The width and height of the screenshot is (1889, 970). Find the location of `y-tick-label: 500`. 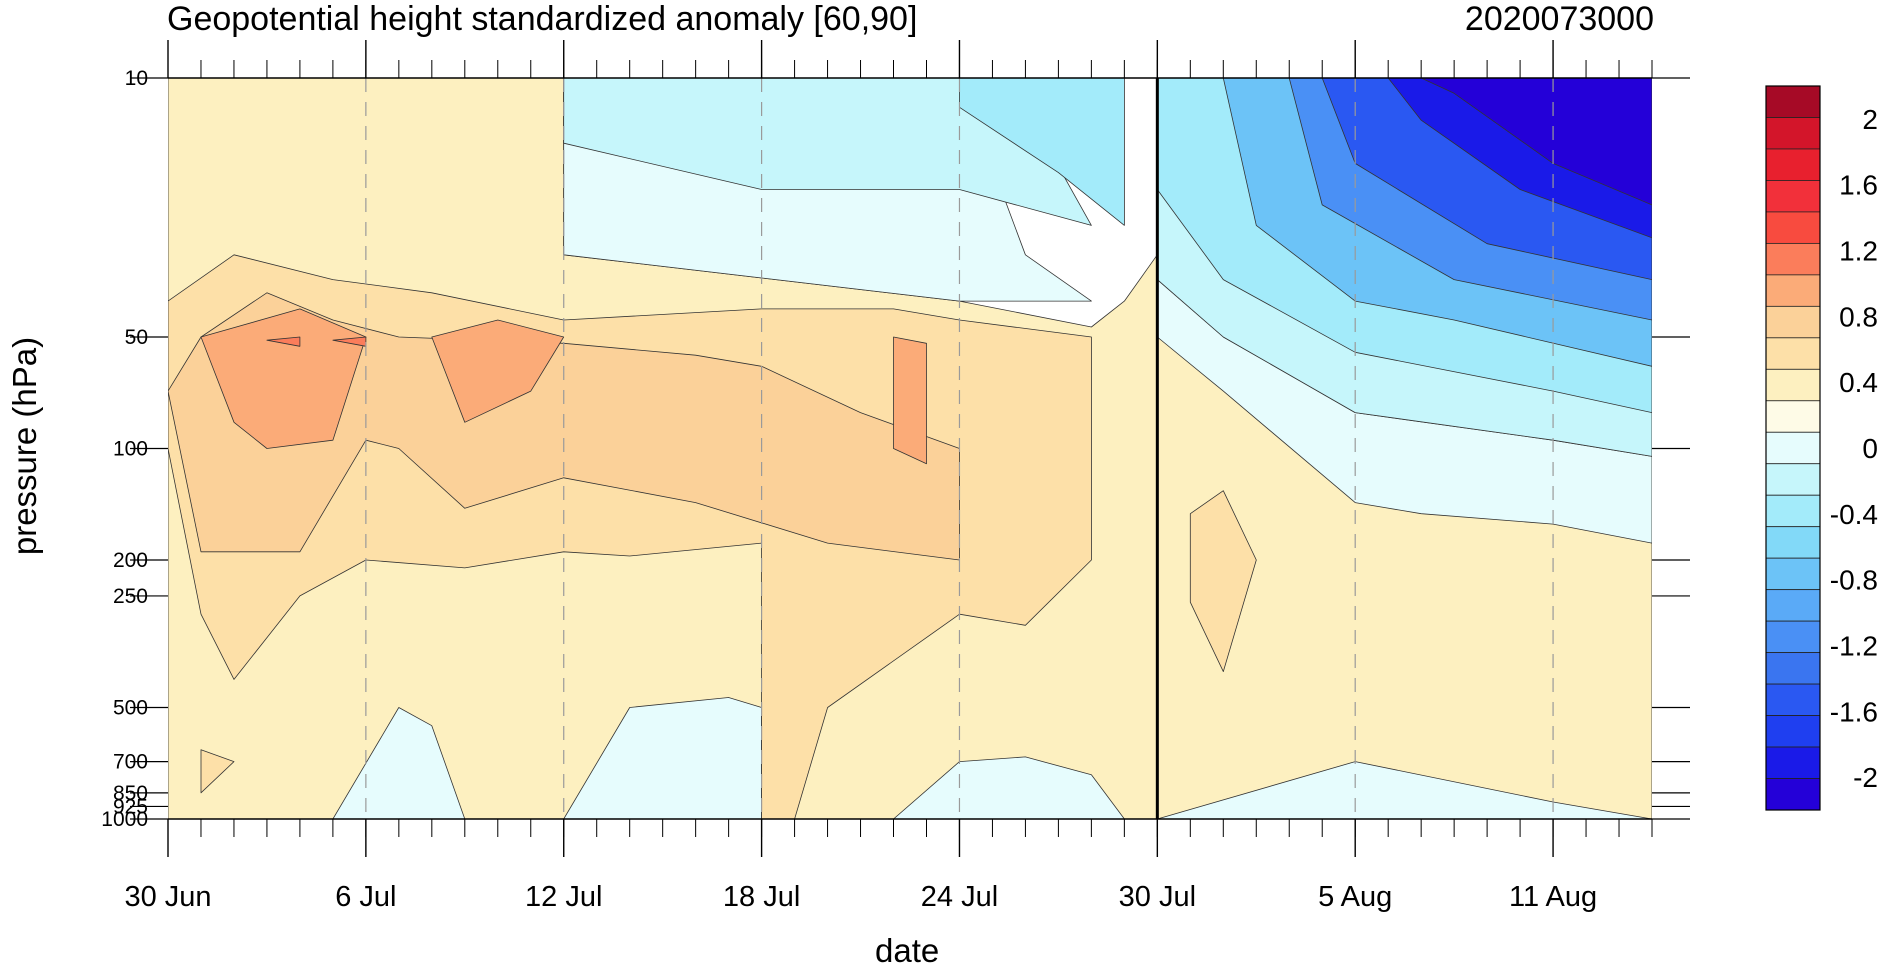

y-tick-label: 500 is located at coordinates (130, 707).